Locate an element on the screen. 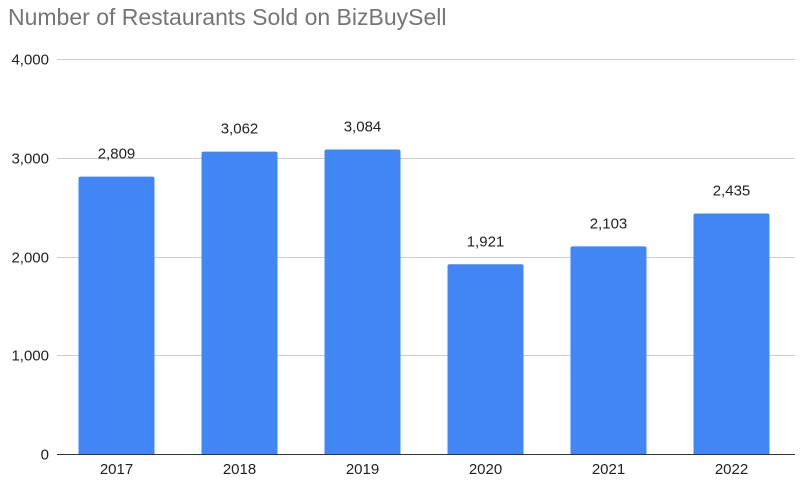  x-tick-label: 2020 is located at coordinates (485, 469).